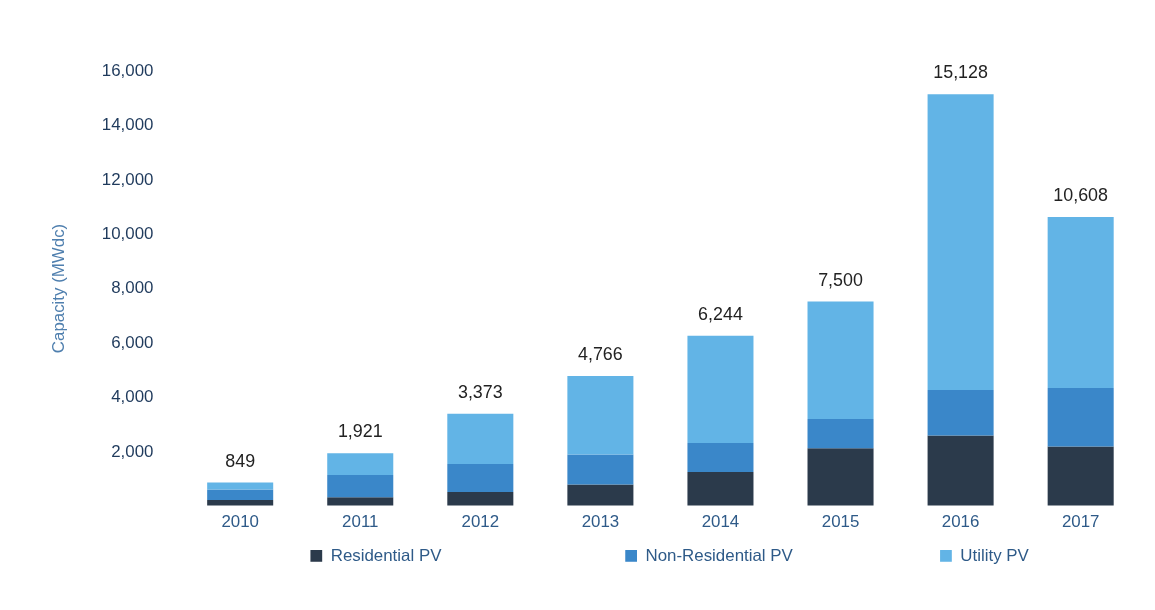 The width and height of the screenshot is (1155, 610). Describe the element at coordinates (132, 397) in the screenshot. I see `y-tick-label: 4,000` at that location.